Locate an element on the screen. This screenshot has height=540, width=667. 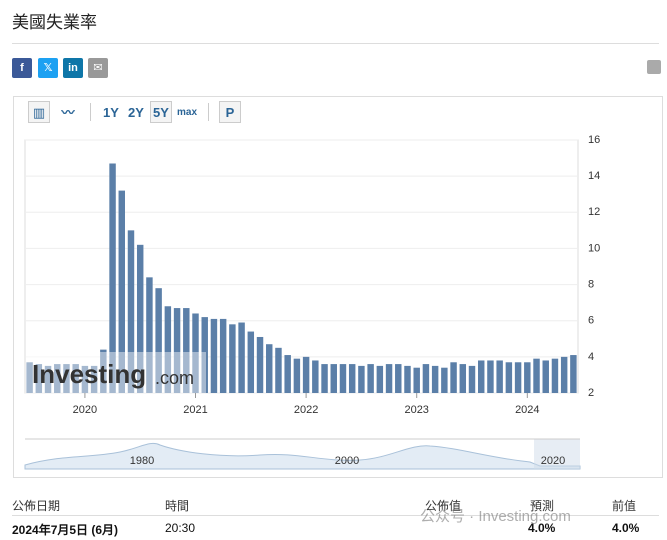
table-header: 公佈日期 is located at coordinates (36, 506).